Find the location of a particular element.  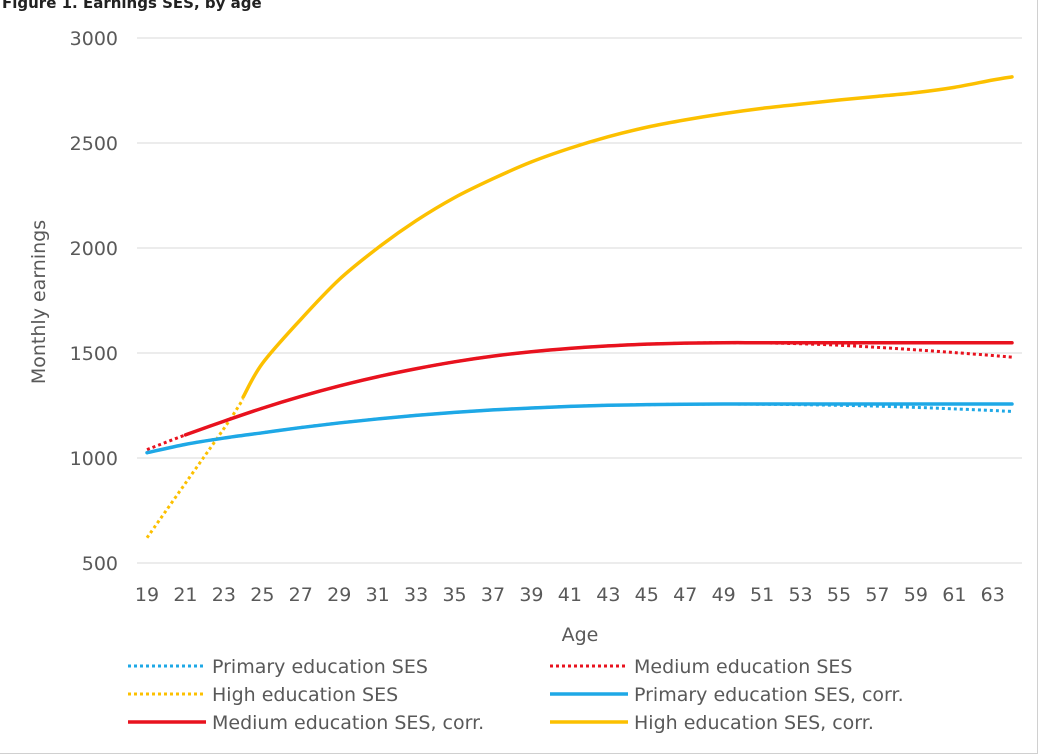

series-line-medium-education-ses is located at coordinates (579, 396).